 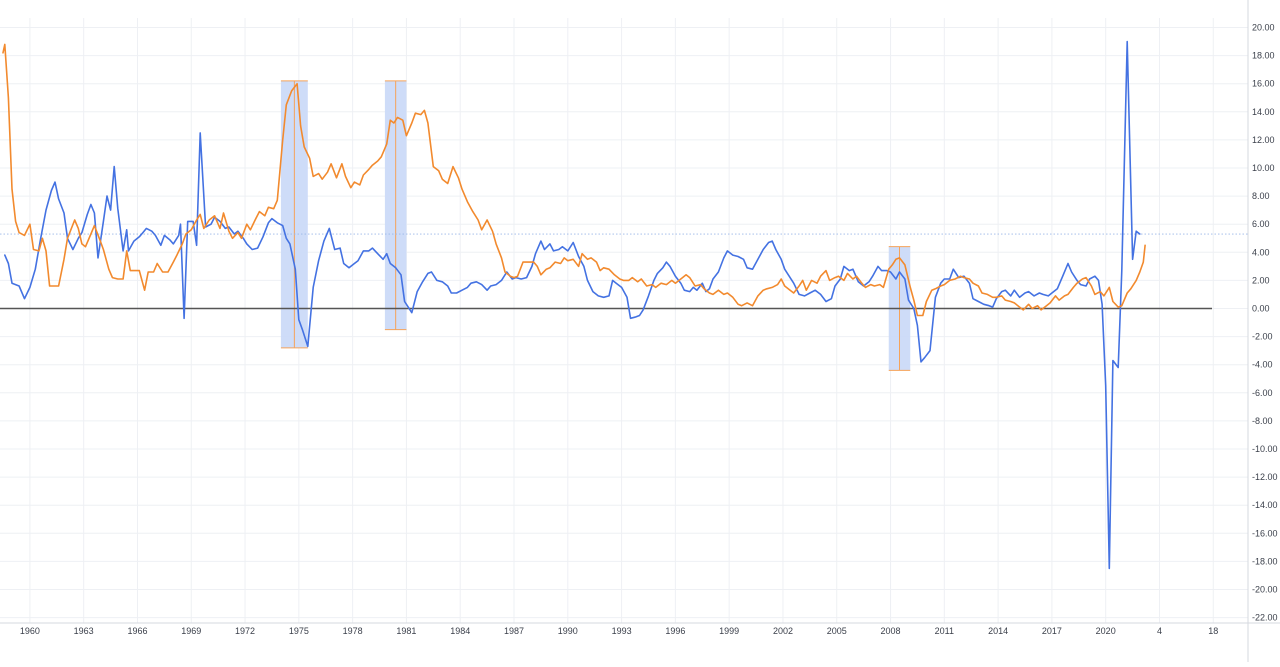 I want to click on x-tick-label: 1963, so click(x=84, y=631).